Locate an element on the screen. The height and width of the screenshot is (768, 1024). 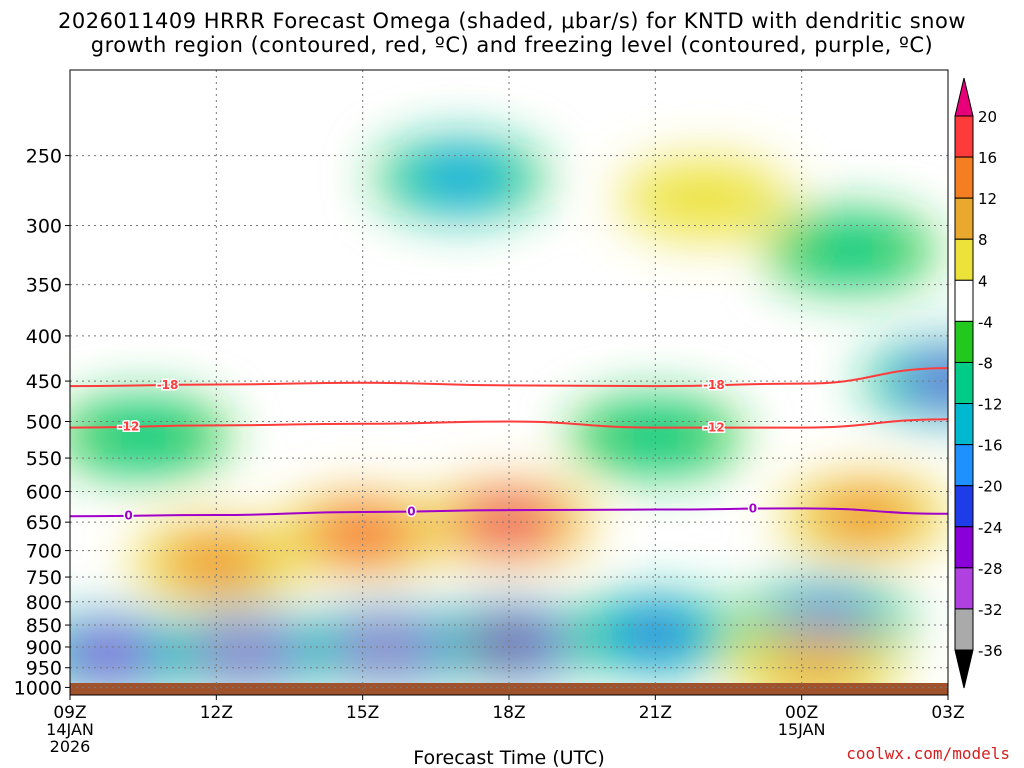
y-tick-label: 1000 is located at coordinates (38, 688).